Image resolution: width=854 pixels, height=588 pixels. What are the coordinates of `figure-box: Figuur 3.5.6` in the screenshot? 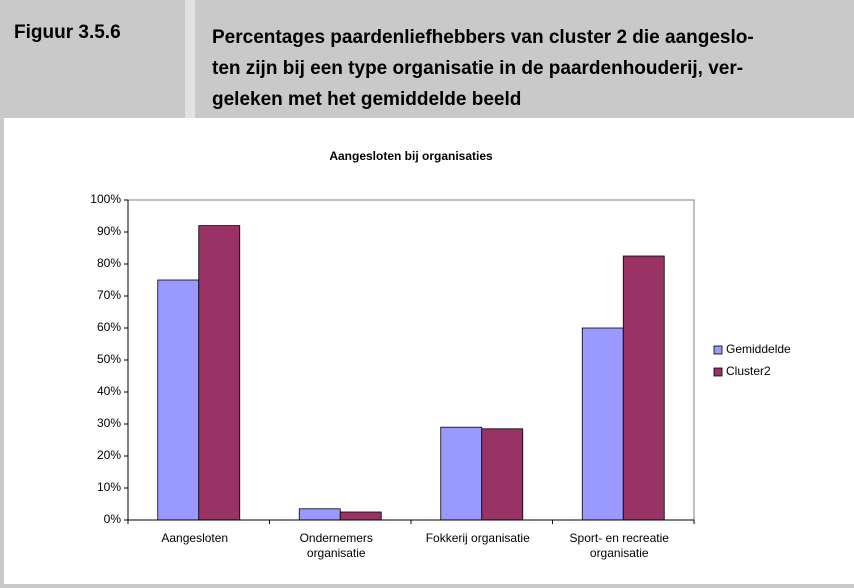 It's located at (97, 59).